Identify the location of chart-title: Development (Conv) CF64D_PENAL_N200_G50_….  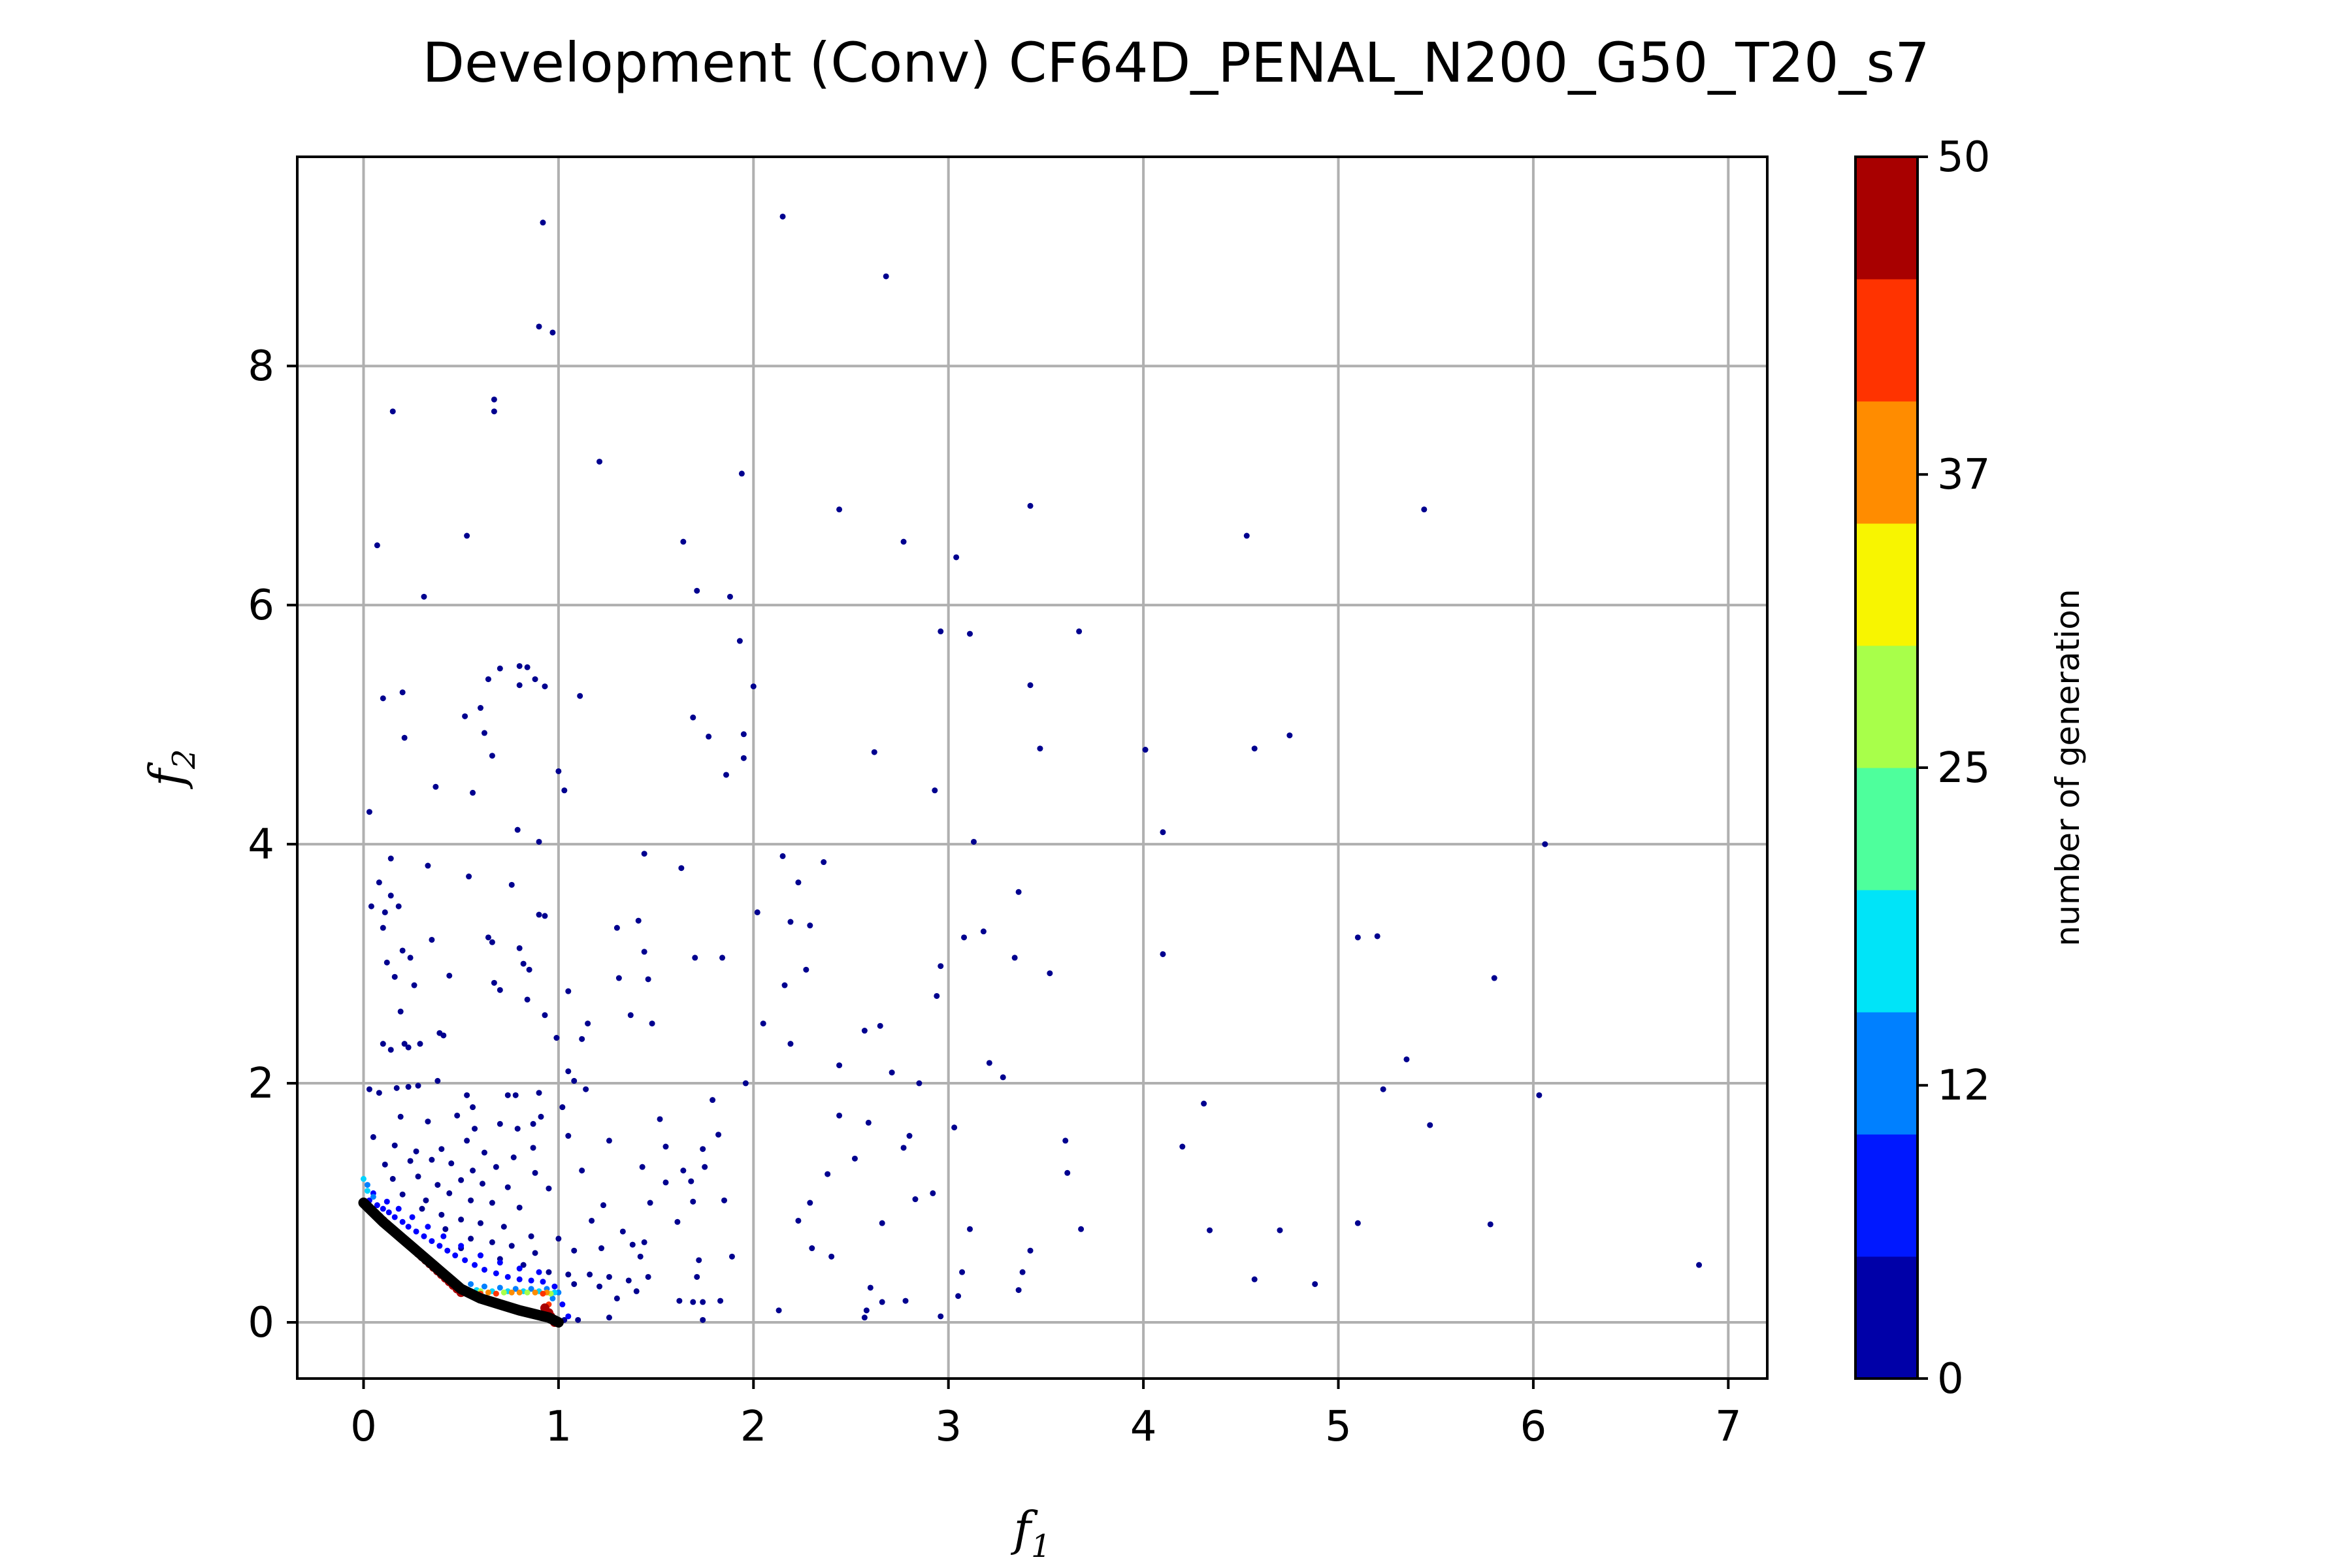
(1175, 63).